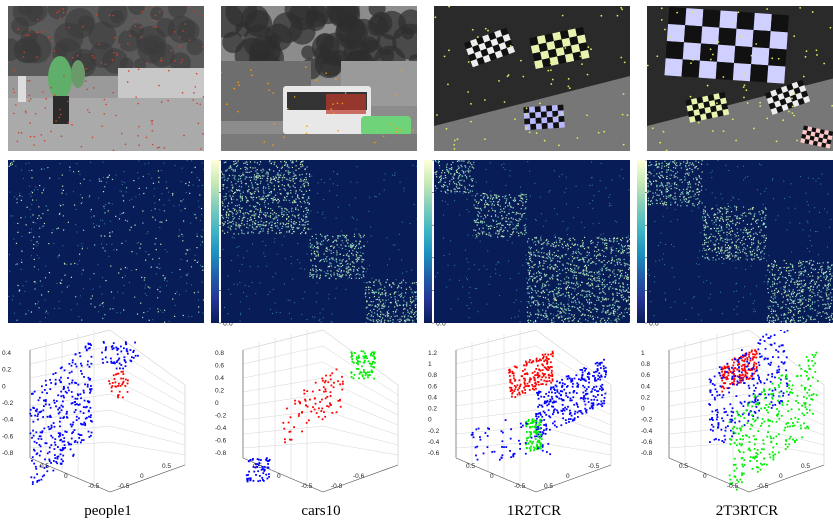  What do you see at coordinates (647, 442) in the screenshot?
I see `axis-tick-label: -0.6` at bounding box center [647, 442].